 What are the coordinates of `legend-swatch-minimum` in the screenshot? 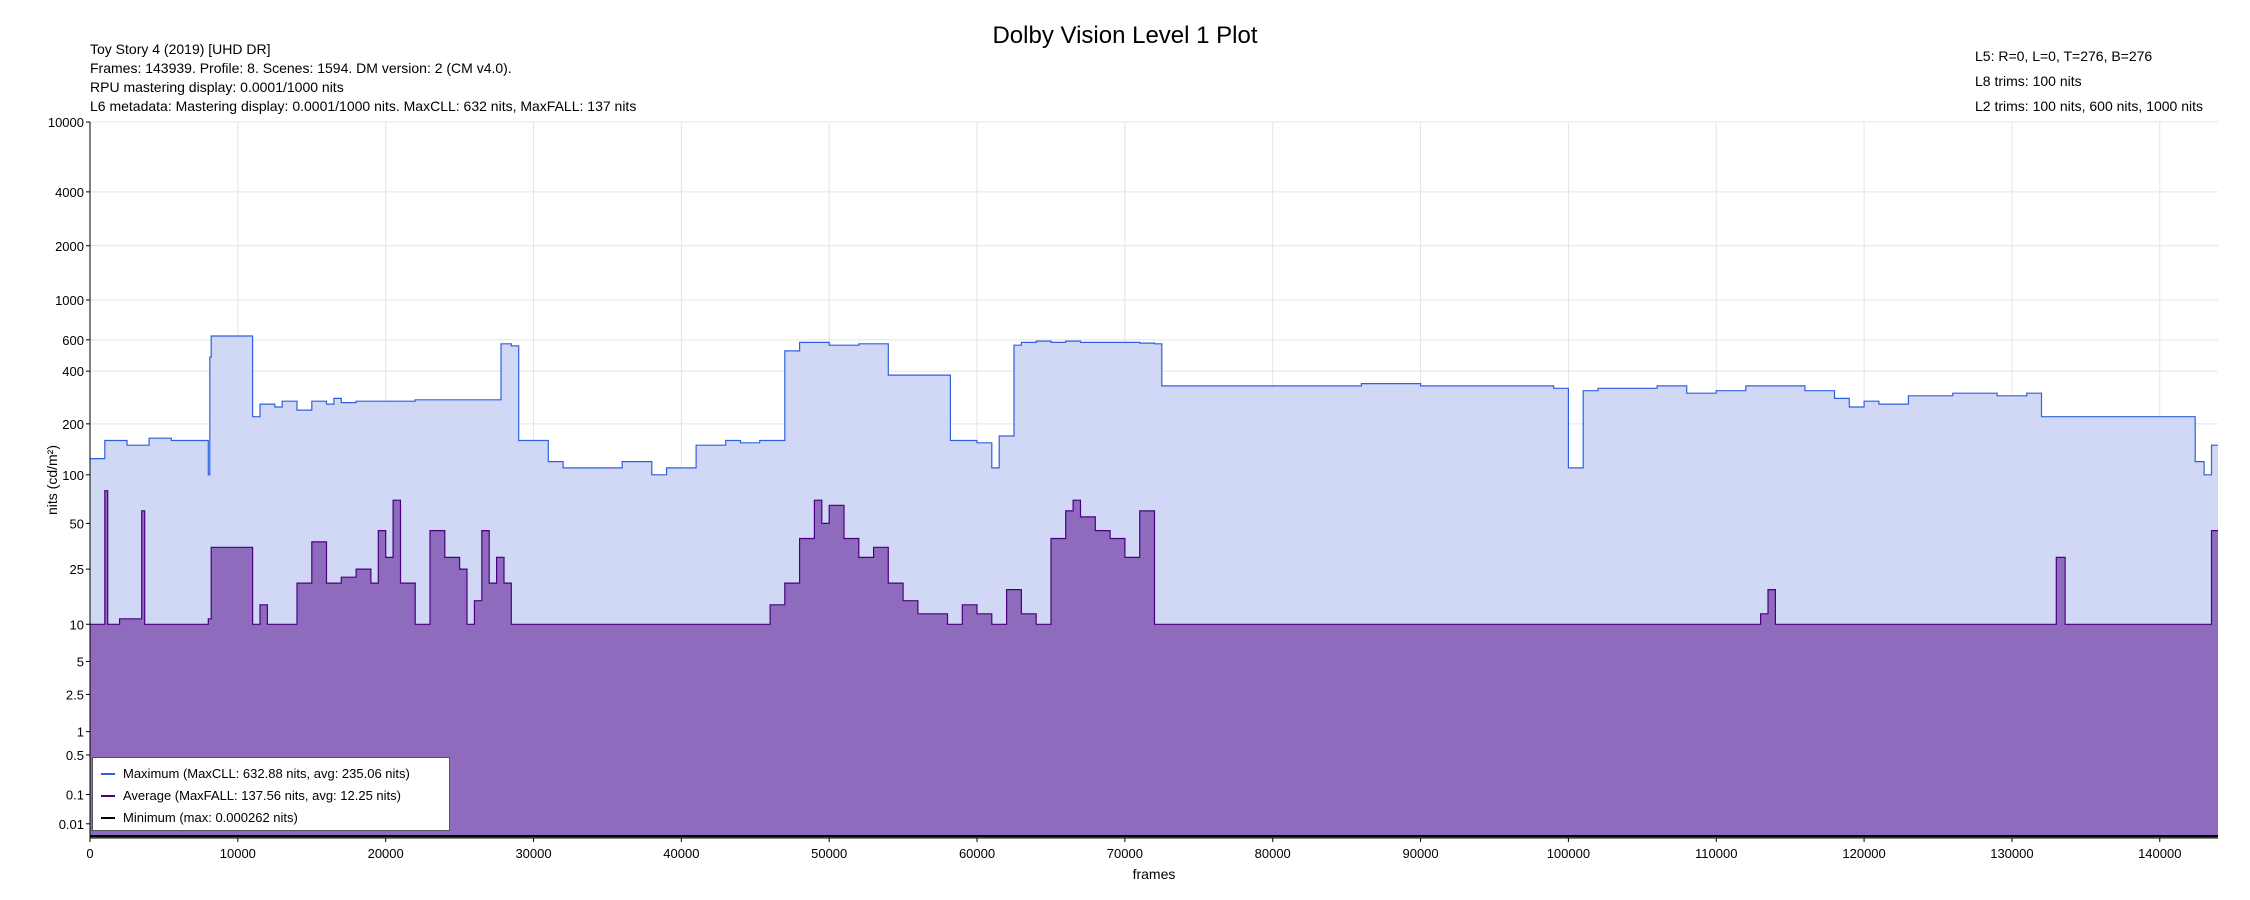 It's located at (108, 817).